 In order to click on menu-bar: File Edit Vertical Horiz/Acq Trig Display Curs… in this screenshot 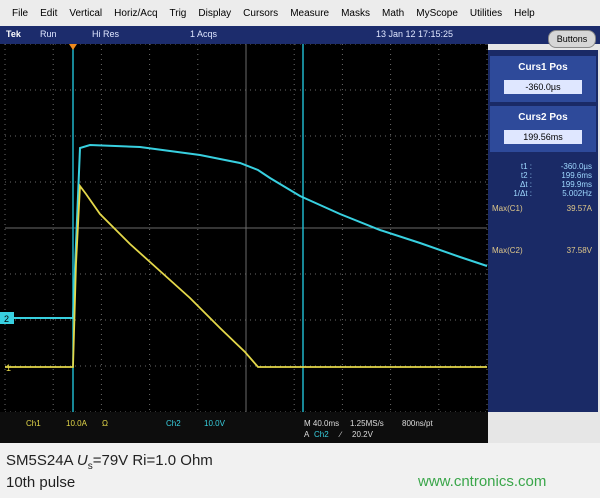, I will do `click(300, 13)`.